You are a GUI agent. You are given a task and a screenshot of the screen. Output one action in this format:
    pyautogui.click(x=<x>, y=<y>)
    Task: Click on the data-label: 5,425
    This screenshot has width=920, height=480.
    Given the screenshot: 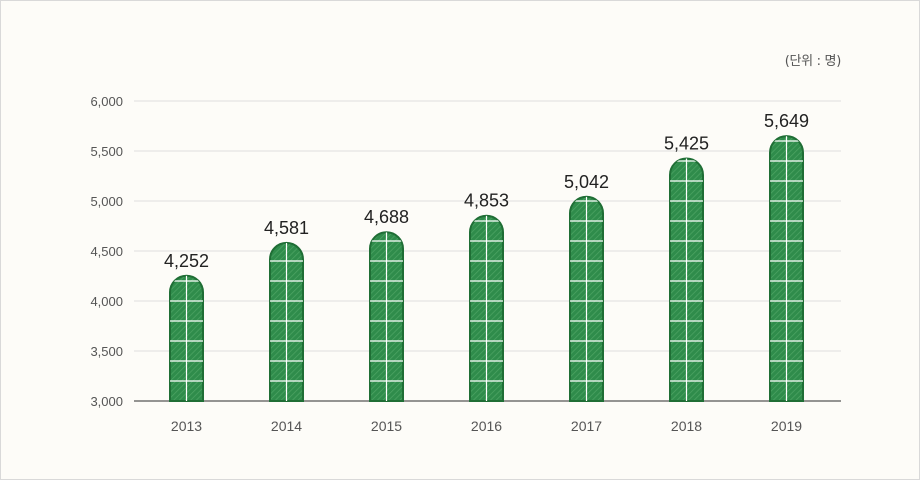 What is the action you would take?
    pyautogui.click(x=686, y=144)
    